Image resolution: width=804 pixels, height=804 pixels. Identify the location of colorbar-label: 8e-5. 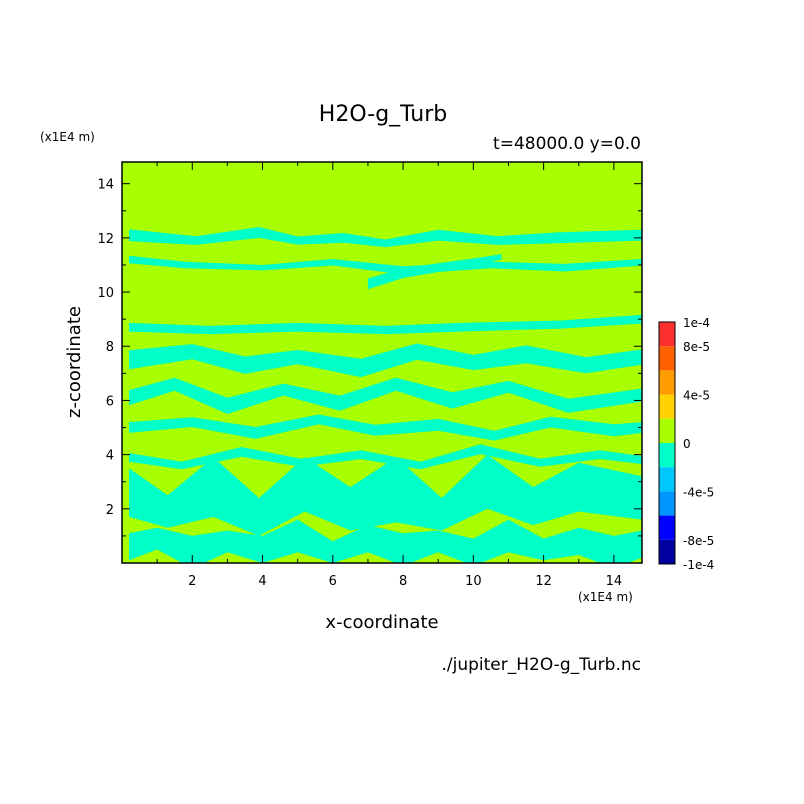
(696, 347).